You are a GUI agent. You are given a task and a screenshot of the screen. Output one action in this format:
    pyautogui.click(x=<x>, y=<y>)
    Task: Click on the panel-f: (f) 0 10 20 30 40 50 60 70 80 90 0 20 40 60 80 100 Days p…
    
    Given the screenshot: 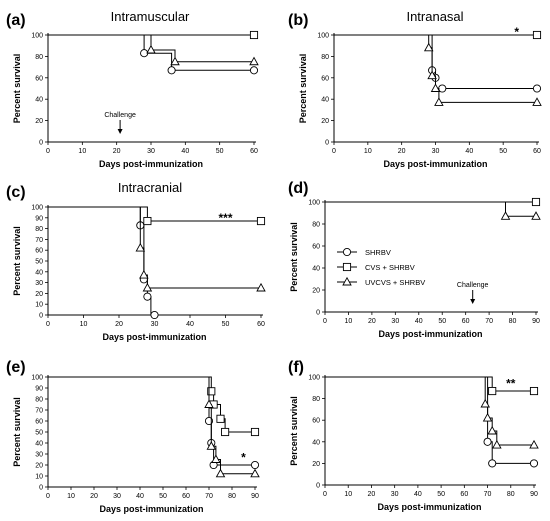 What is the action you would take?
    pyautogui.click(x=413, y=435)
    